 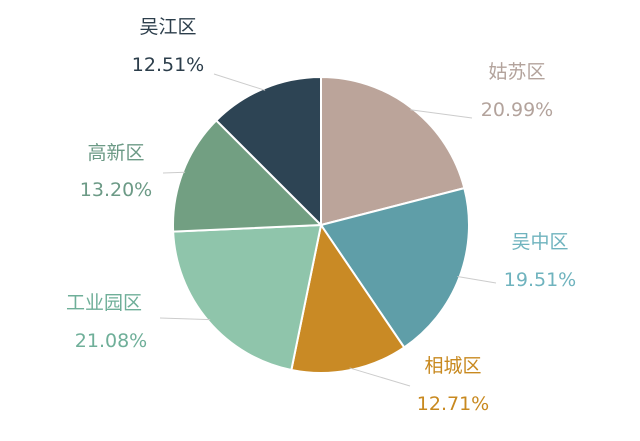 What do you see at coordinates (168, 65) in the screenshot?
I see `slice-percent-label-6: 12.51%` at bounding box center [168, 65].